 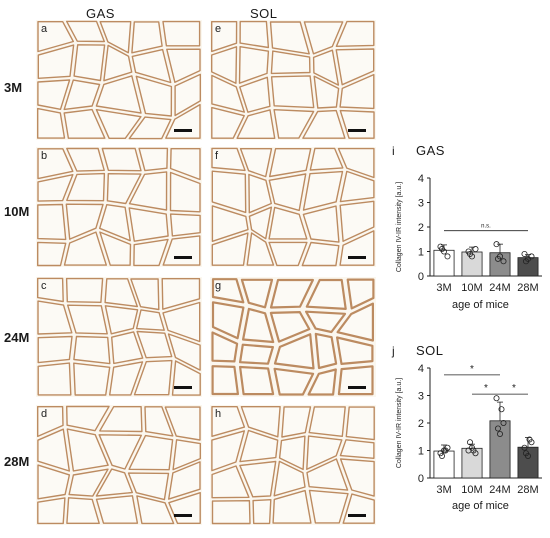 What do you see at coordinates (514, 388) in the screenshot?
I see `significance-label: *` at bounding box center [514, 388].